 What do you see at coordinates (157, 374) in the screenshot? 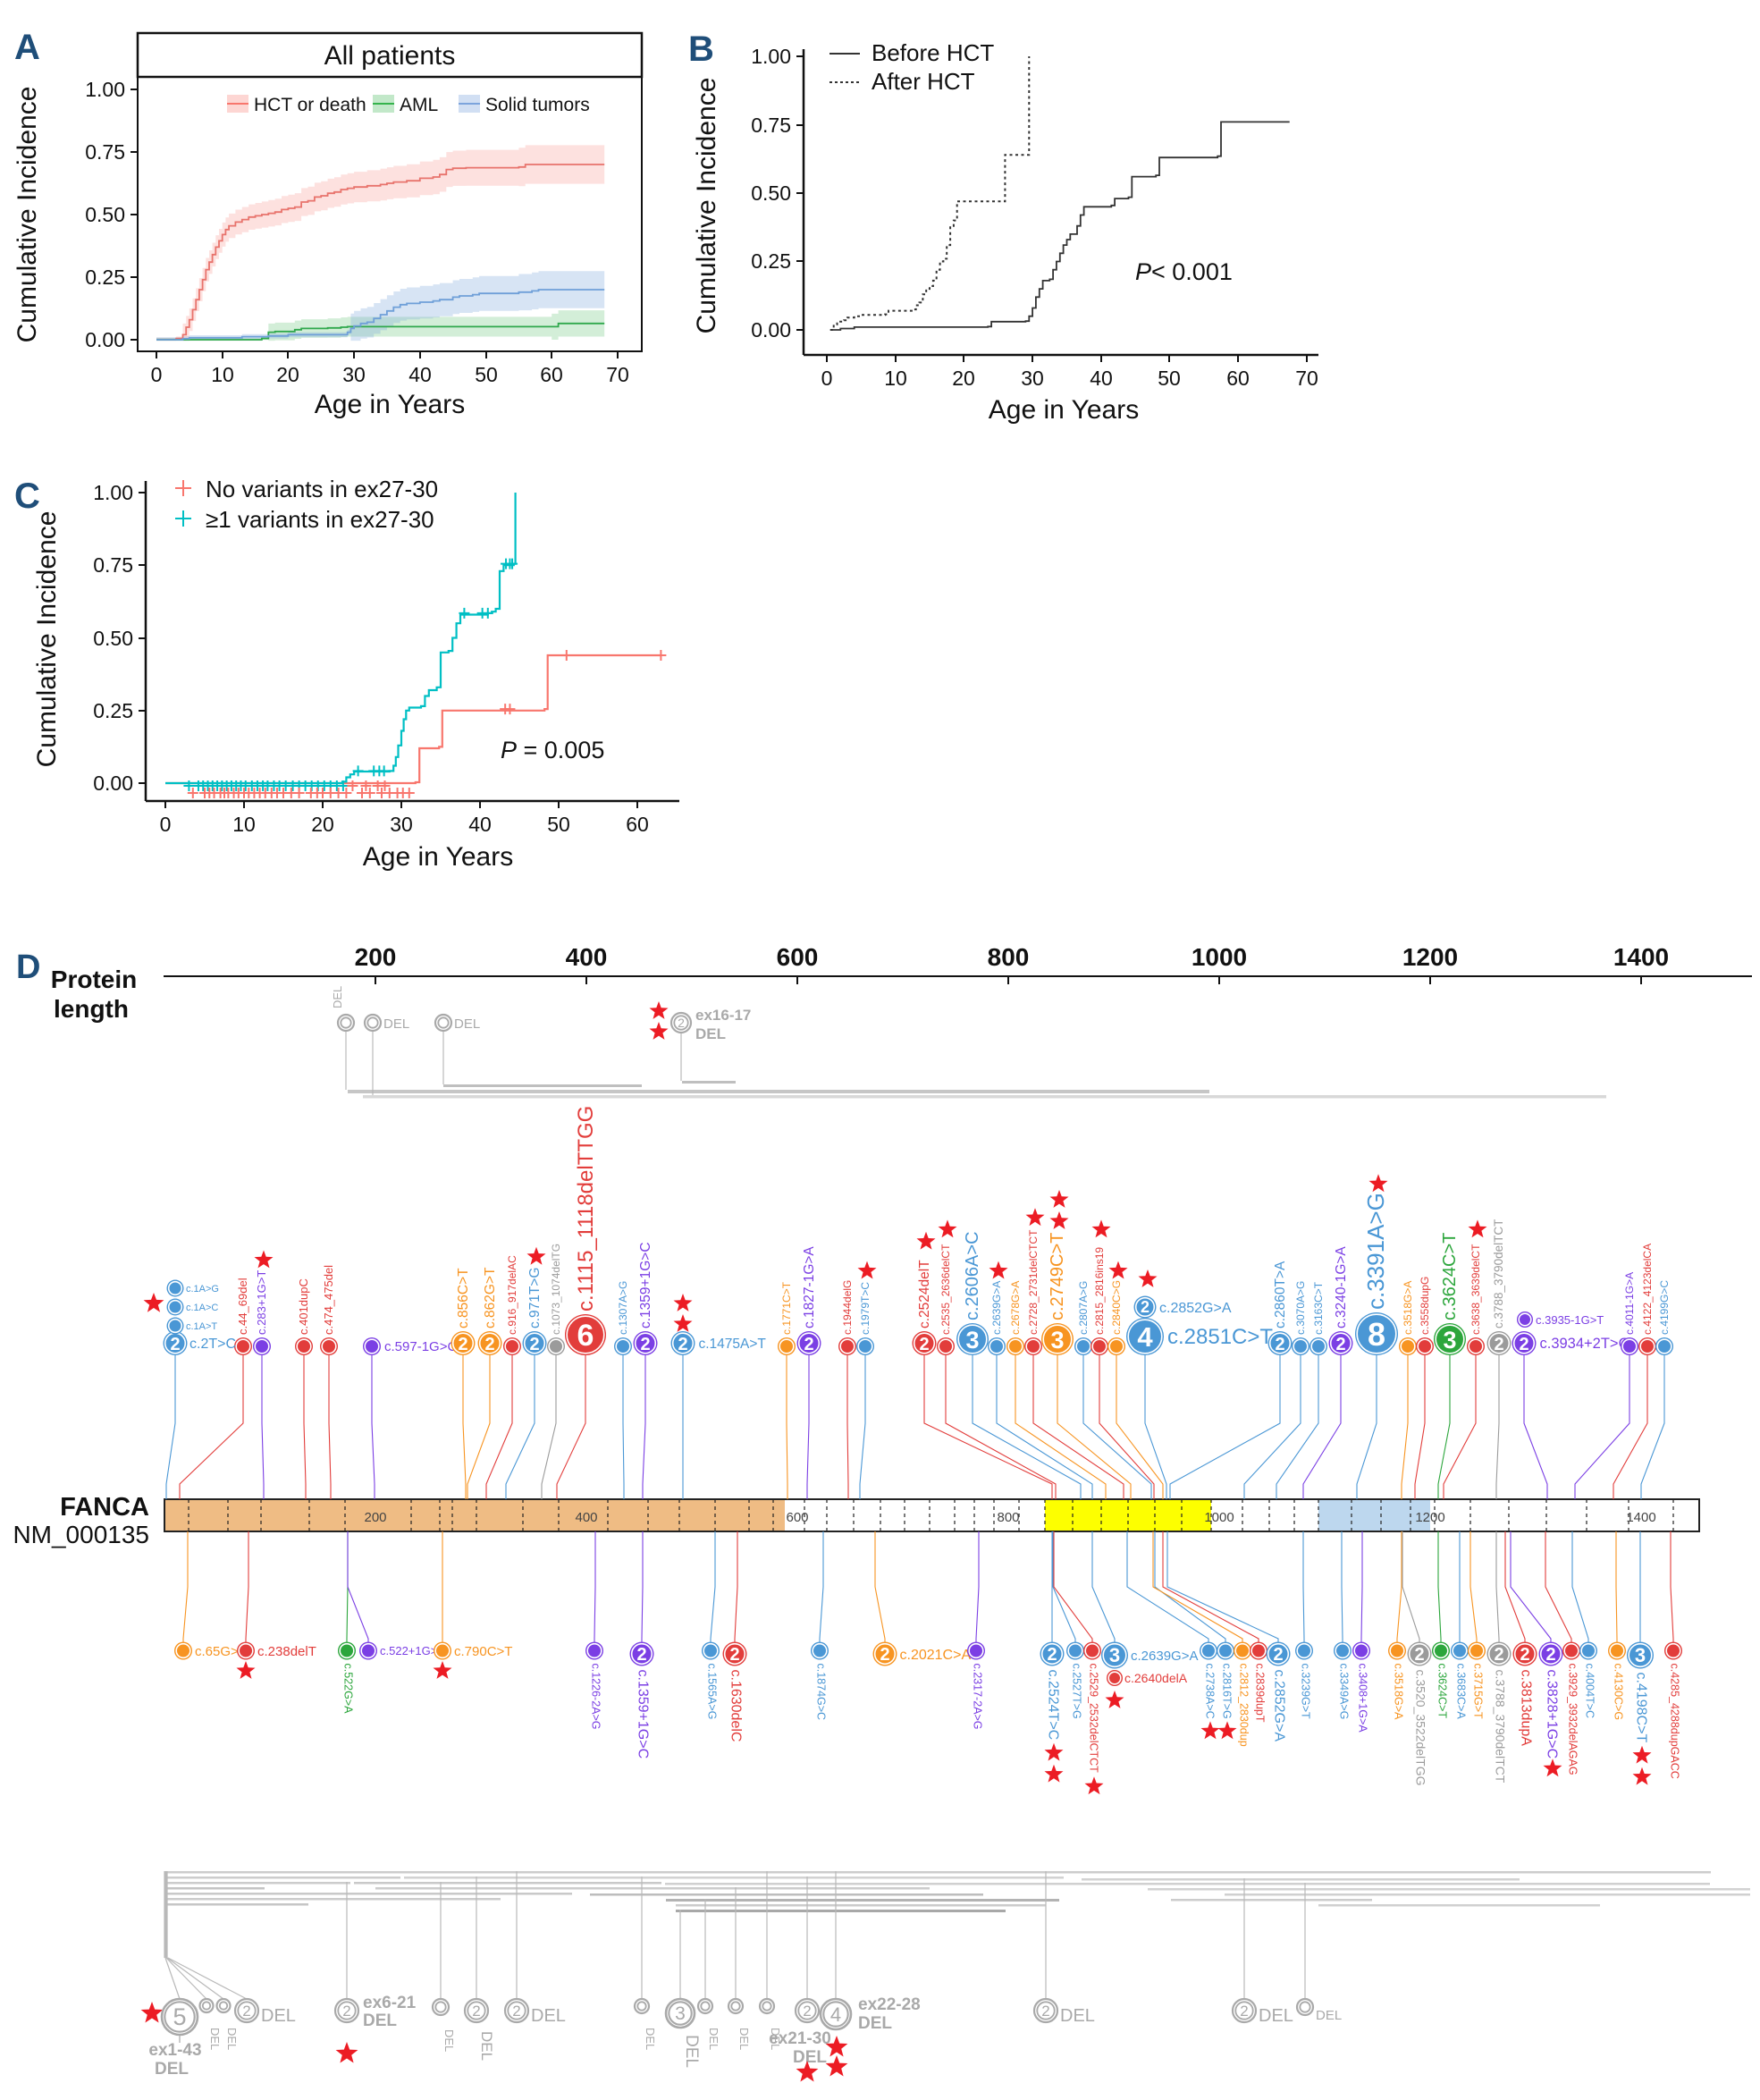
I see `svg-text: 0` at bounding box center [157, 374].